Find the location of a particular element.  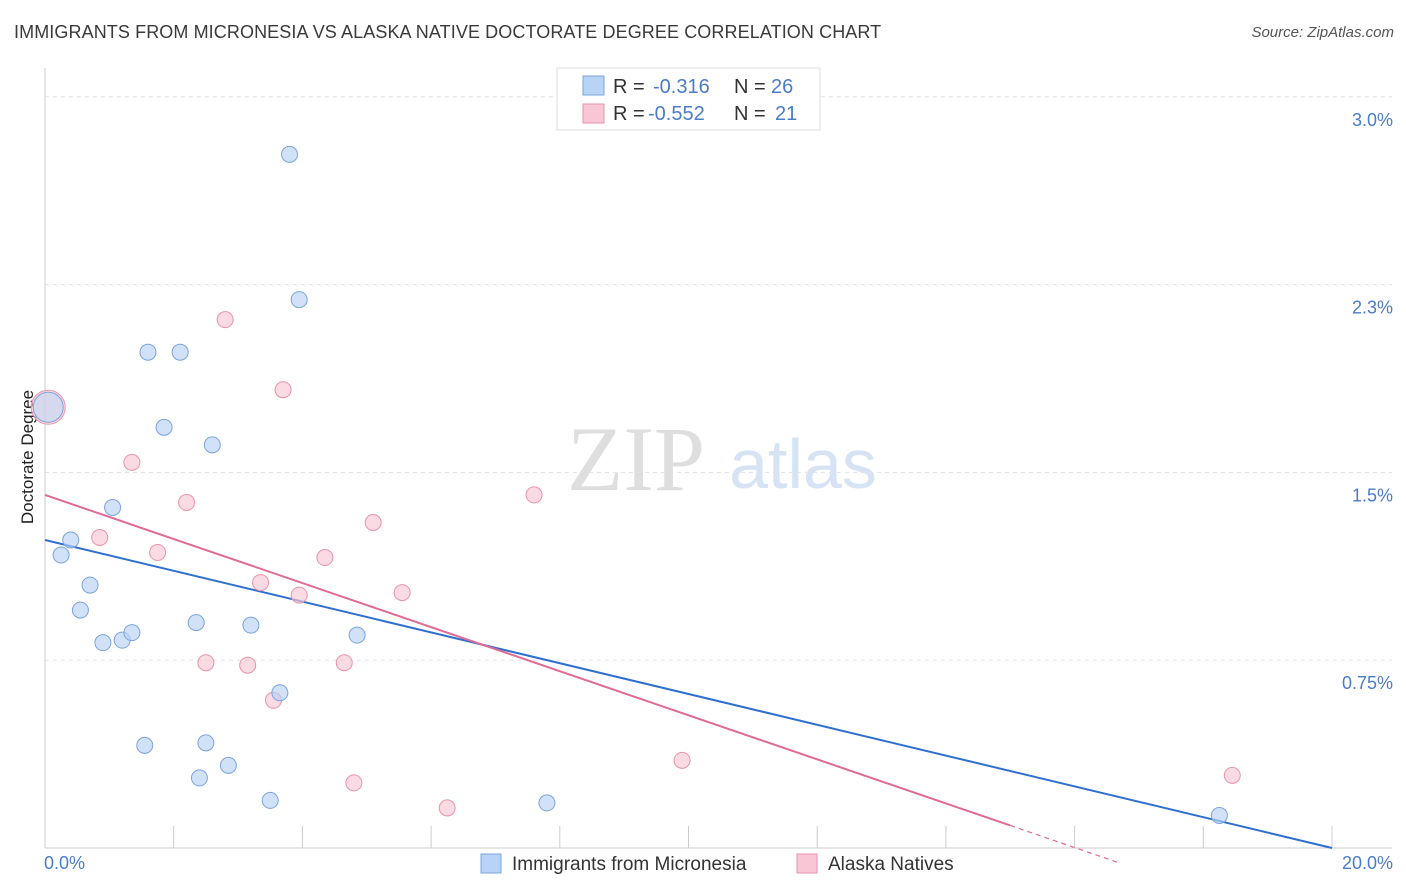

y-tick-label-3: 0.75% is located at coordinates (1367, 683).